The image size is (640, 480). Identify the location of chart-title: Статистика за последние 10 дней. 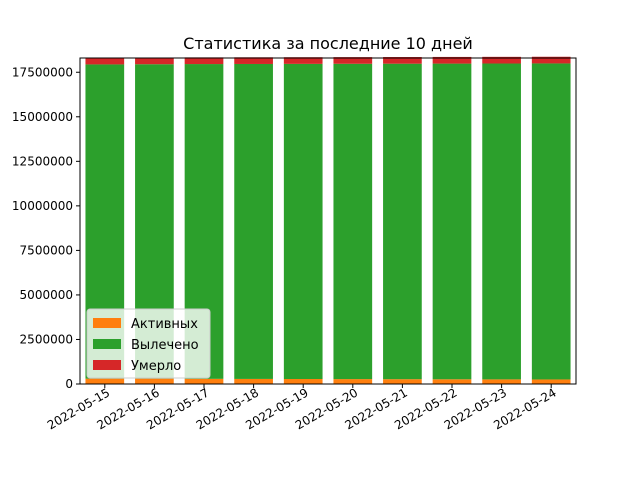
(328, 43).